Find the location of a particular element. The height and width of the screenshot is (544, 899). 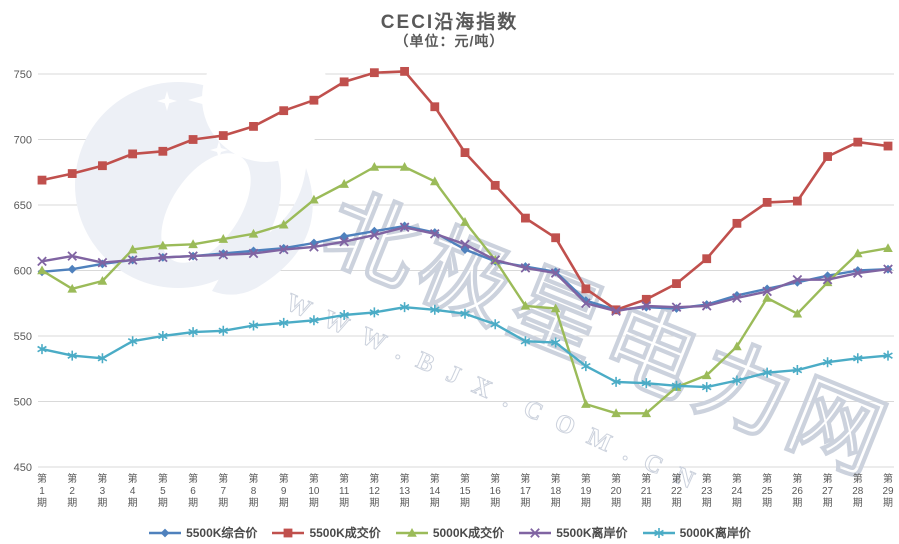

y-axis-tick-label: 700 is located at coordinates (23, 141).